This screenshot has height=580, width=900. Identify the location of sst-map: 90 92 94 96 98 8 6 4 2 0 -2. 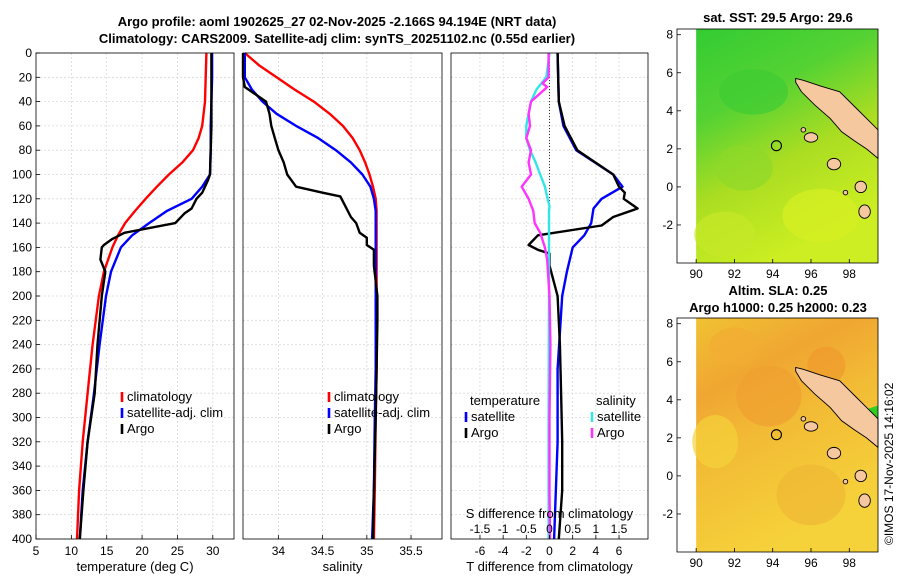
(770, 154).